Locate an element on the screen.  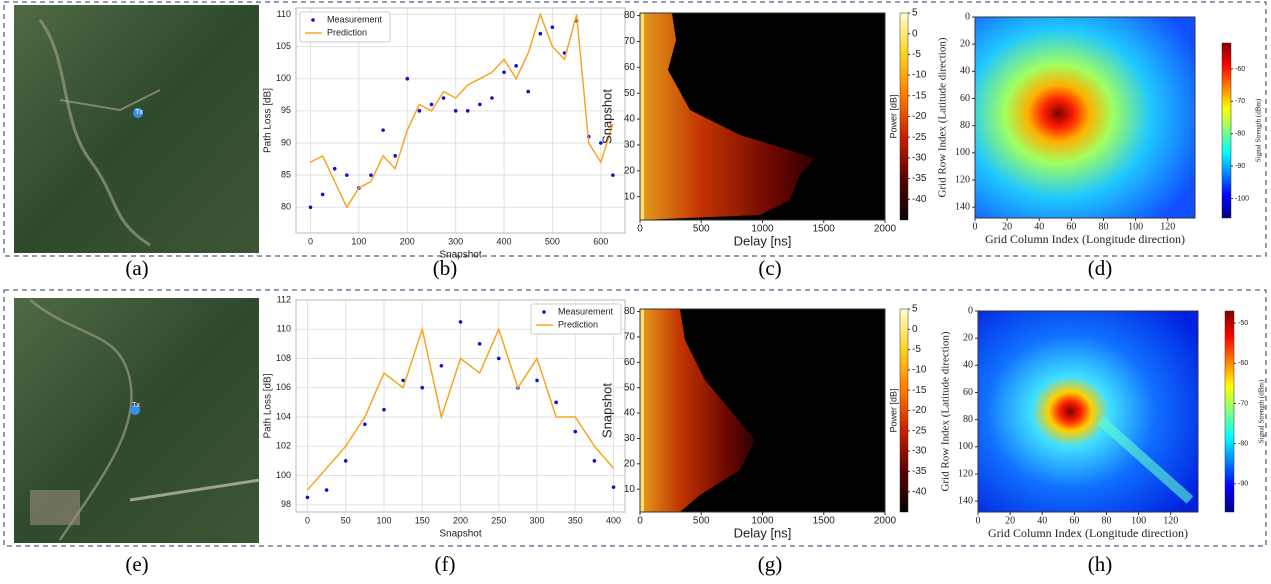
colorbar-label: Signal Strength (dBm) is located at coordinates (1259, 130).